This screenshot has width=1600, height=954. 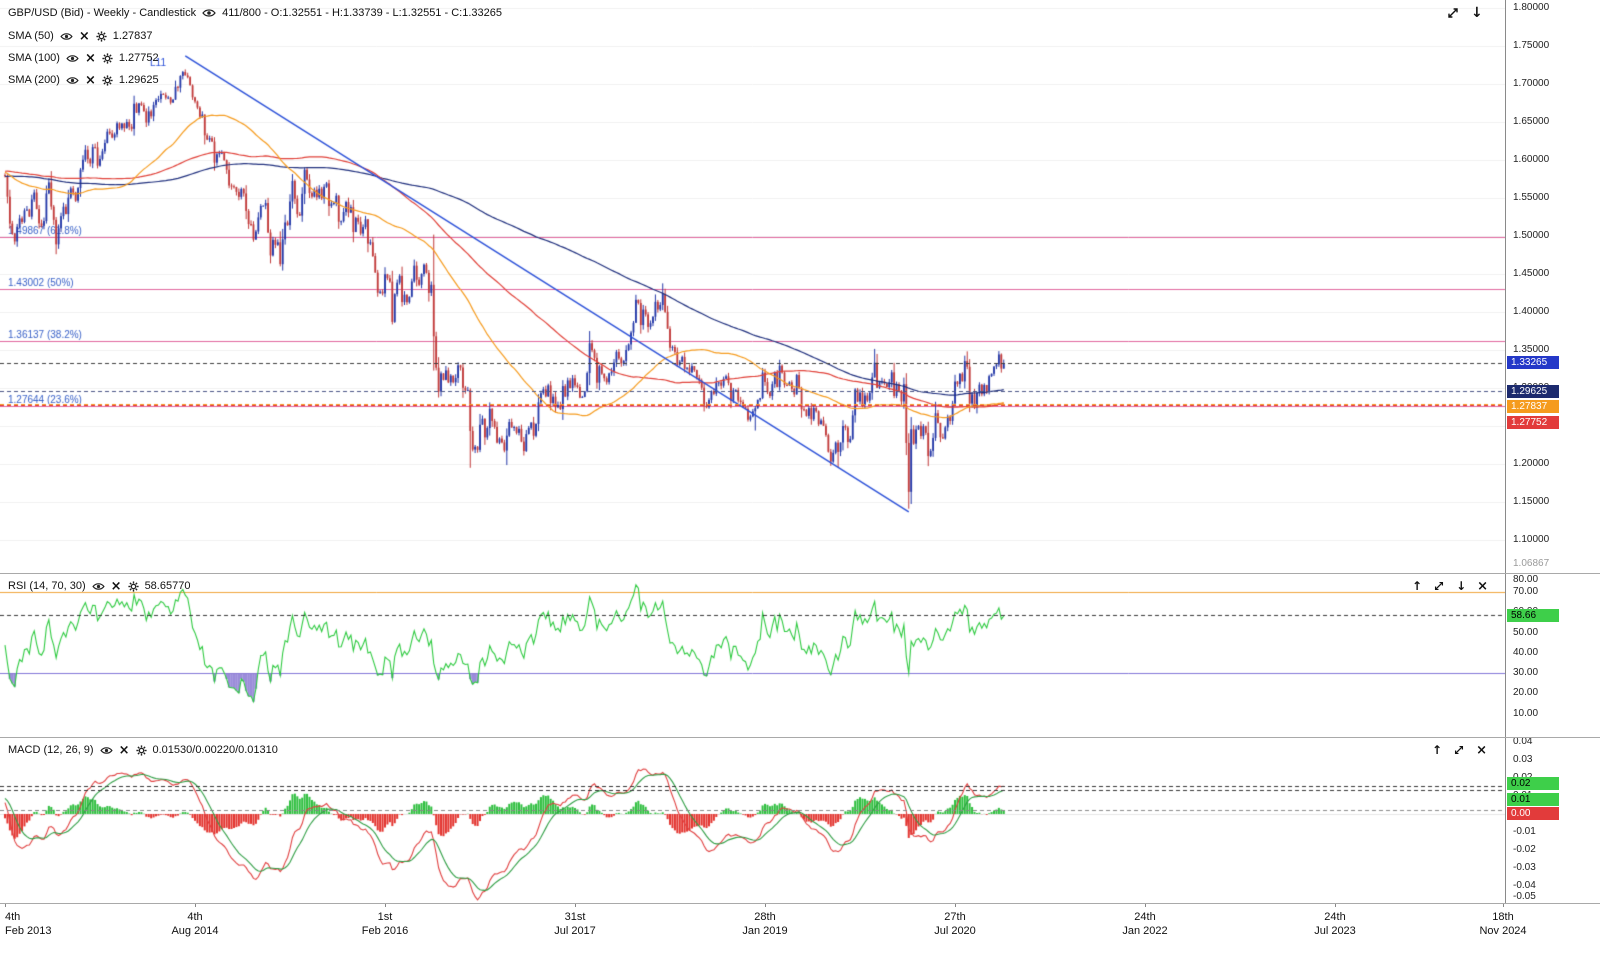 I want to click on indicator-value: 0.01530/0.00220/0.01310, so click(x=215, y=750).